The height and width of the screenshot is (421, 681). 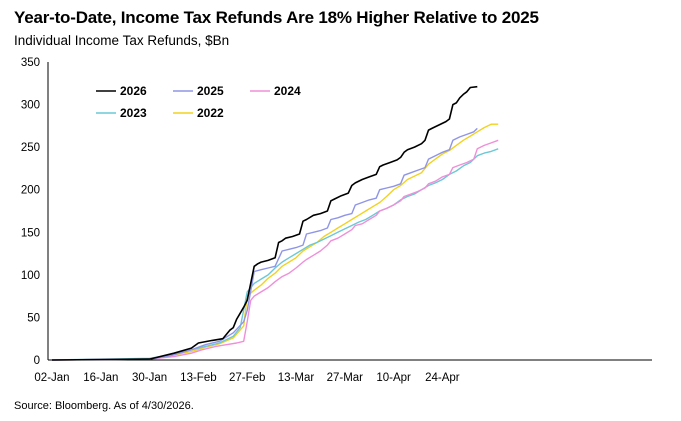 I want to click on y-tick-label: 0, so click(x=37, y=361).